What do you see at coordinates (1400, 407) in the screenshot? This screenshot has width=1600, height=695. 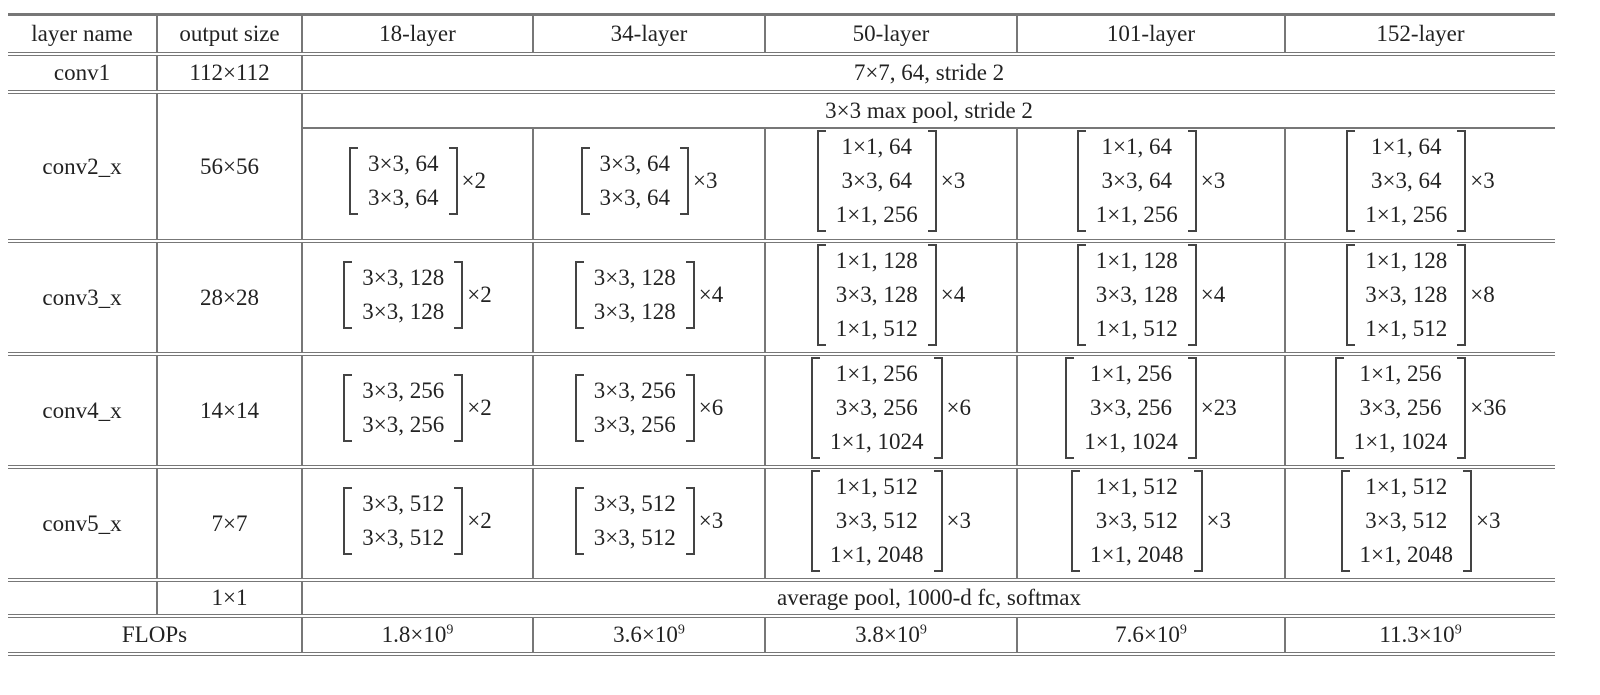 I see `bracket-group: 1×1, 256 3×3, 256 1×1, 1024` at bounding box center [1400, 407].